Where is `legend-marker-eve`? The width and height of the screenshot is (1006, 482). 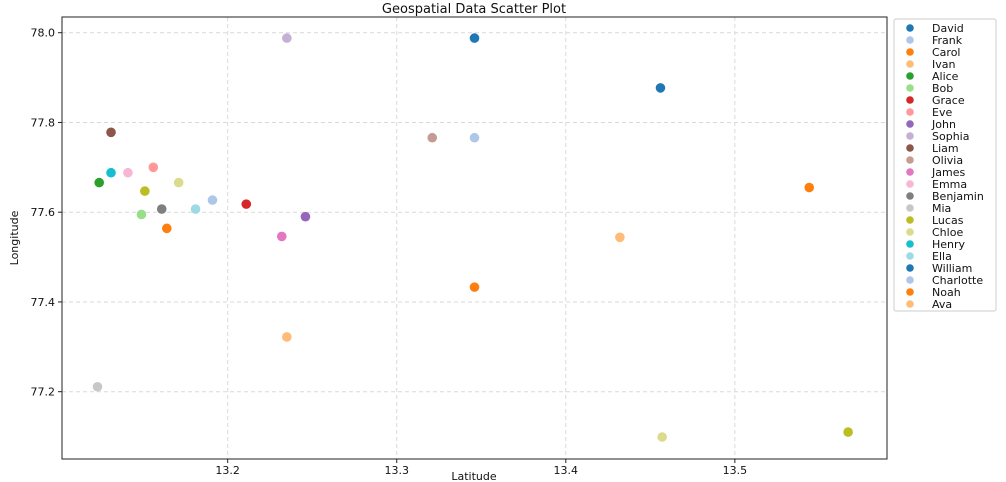
legend-marker-eve is located at coordinates (910, 112).